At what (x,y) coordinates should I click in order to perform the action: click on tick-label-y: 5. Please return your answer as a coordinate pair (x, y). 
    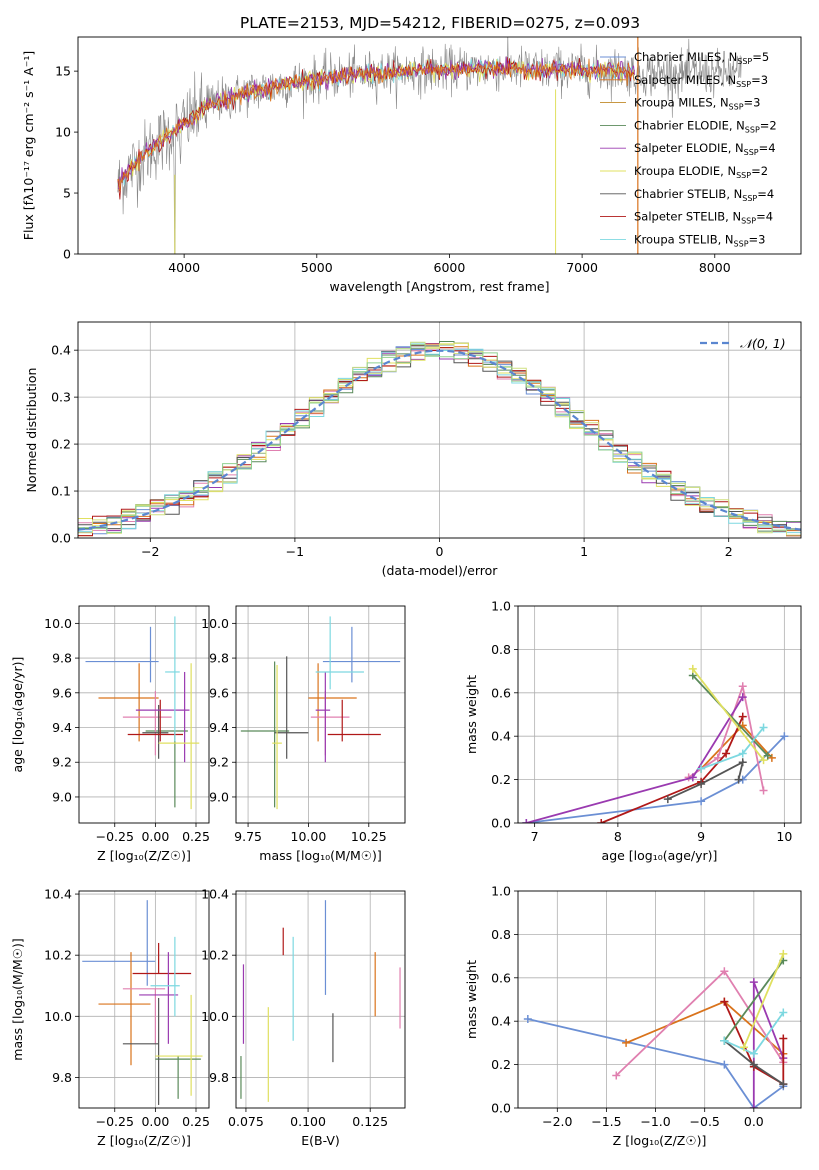
    Looking at the image, I should click on (67, 193).